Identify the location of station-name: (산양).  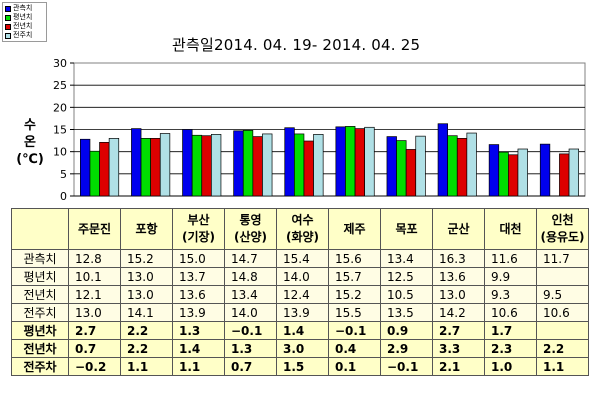
(250, 237).